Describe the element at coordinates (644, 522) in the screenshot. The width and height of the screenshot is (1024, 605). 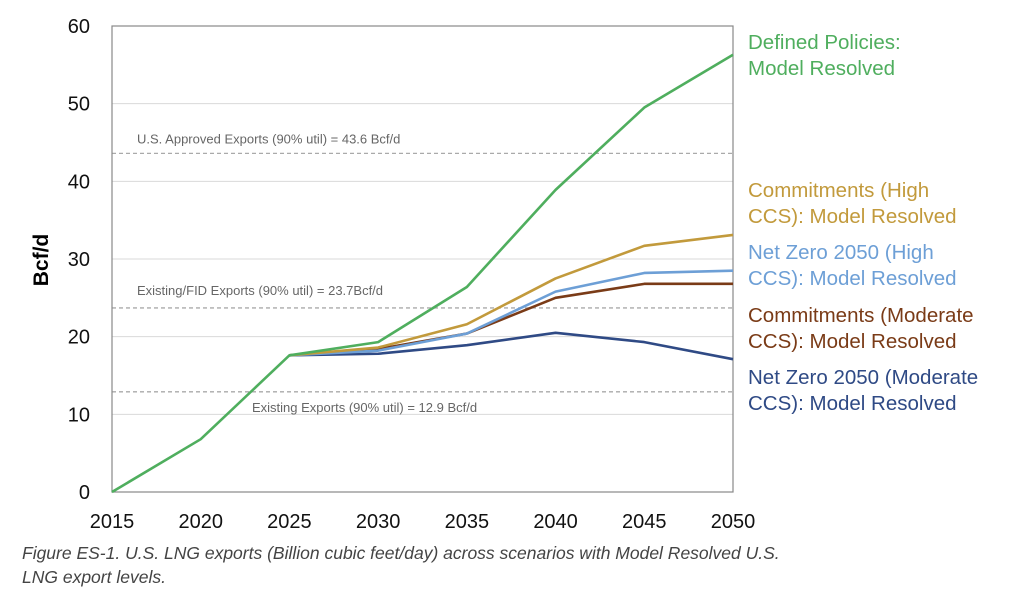
I see `x-tick-label: 2045` at that location.